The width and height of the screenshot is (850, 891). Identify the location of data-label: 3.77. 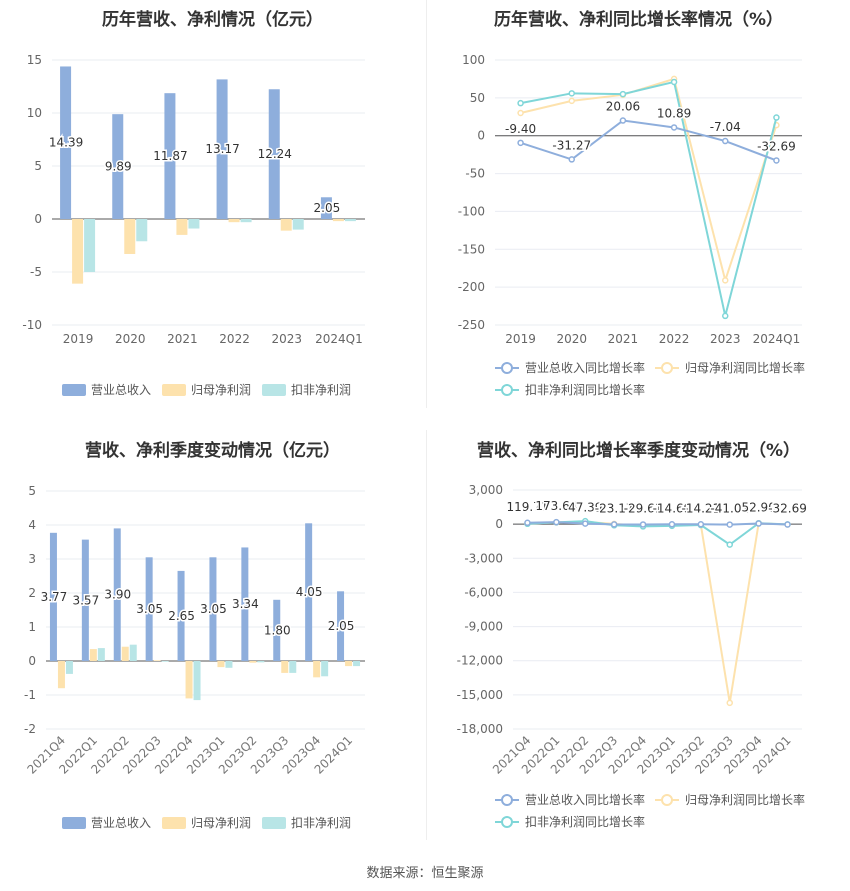
(54, 597).